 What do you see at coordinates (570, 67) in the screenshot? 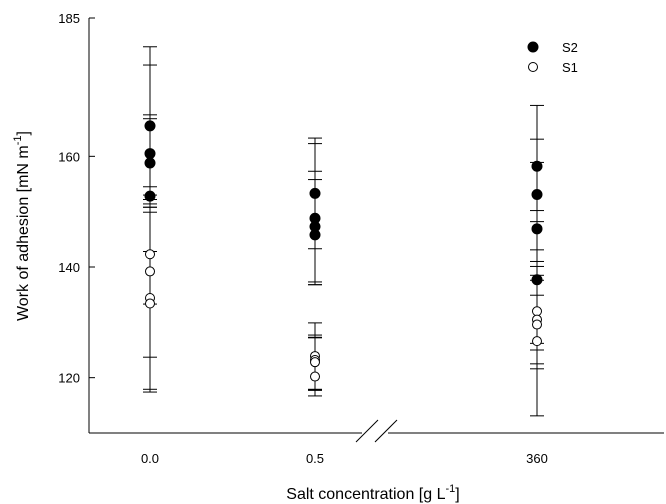
I see `legend-label-s1: S1` at bounding box center [570, 67].